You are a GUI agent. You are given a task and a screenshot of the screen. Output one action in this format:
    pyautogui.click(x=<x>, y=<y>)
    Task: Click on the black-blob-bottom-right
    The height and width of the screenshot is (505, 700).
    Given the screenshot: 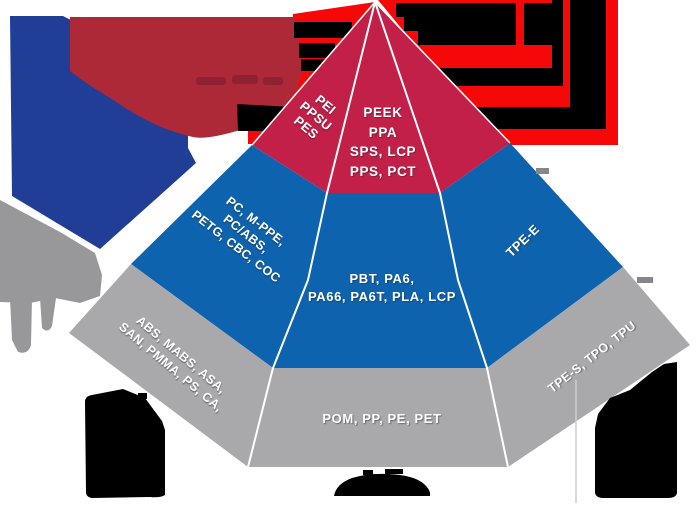 What is the action you would take?
    pyautogui.click(x=636, y=430)
    